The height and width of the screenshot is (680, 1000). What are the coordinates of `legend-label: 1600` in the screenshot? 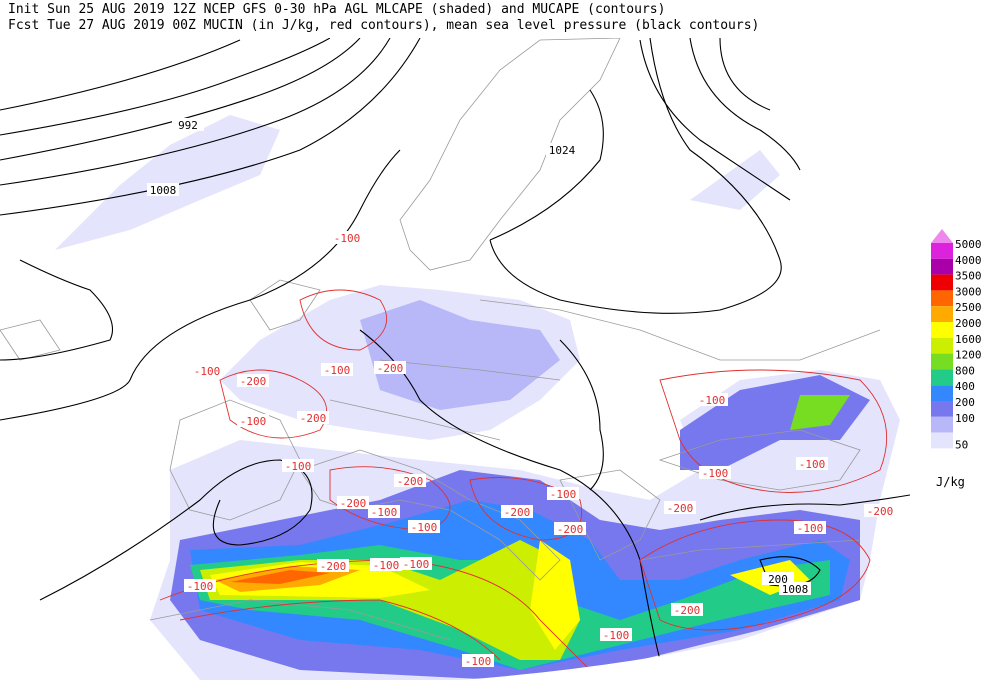 It's located at (968, 339).